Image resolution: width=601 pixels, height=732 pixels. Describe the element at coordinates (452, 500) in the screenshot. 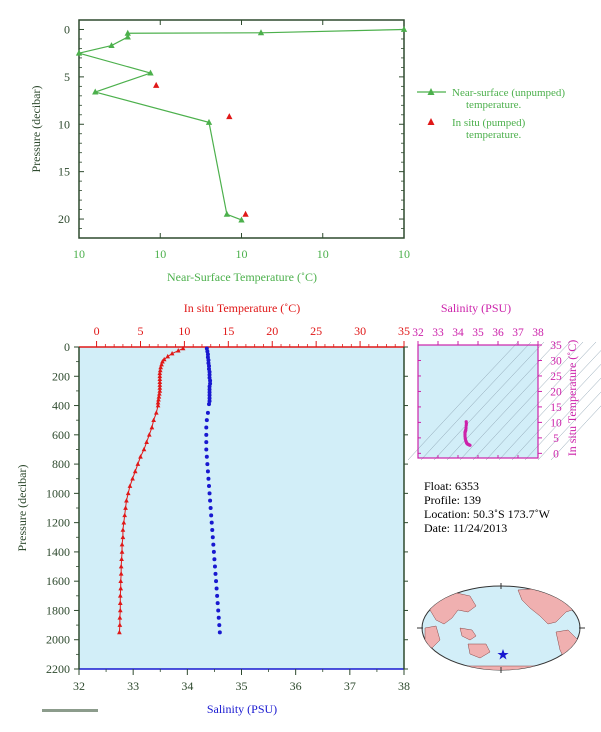

I see `profile-number: Profile: 139` at that location.